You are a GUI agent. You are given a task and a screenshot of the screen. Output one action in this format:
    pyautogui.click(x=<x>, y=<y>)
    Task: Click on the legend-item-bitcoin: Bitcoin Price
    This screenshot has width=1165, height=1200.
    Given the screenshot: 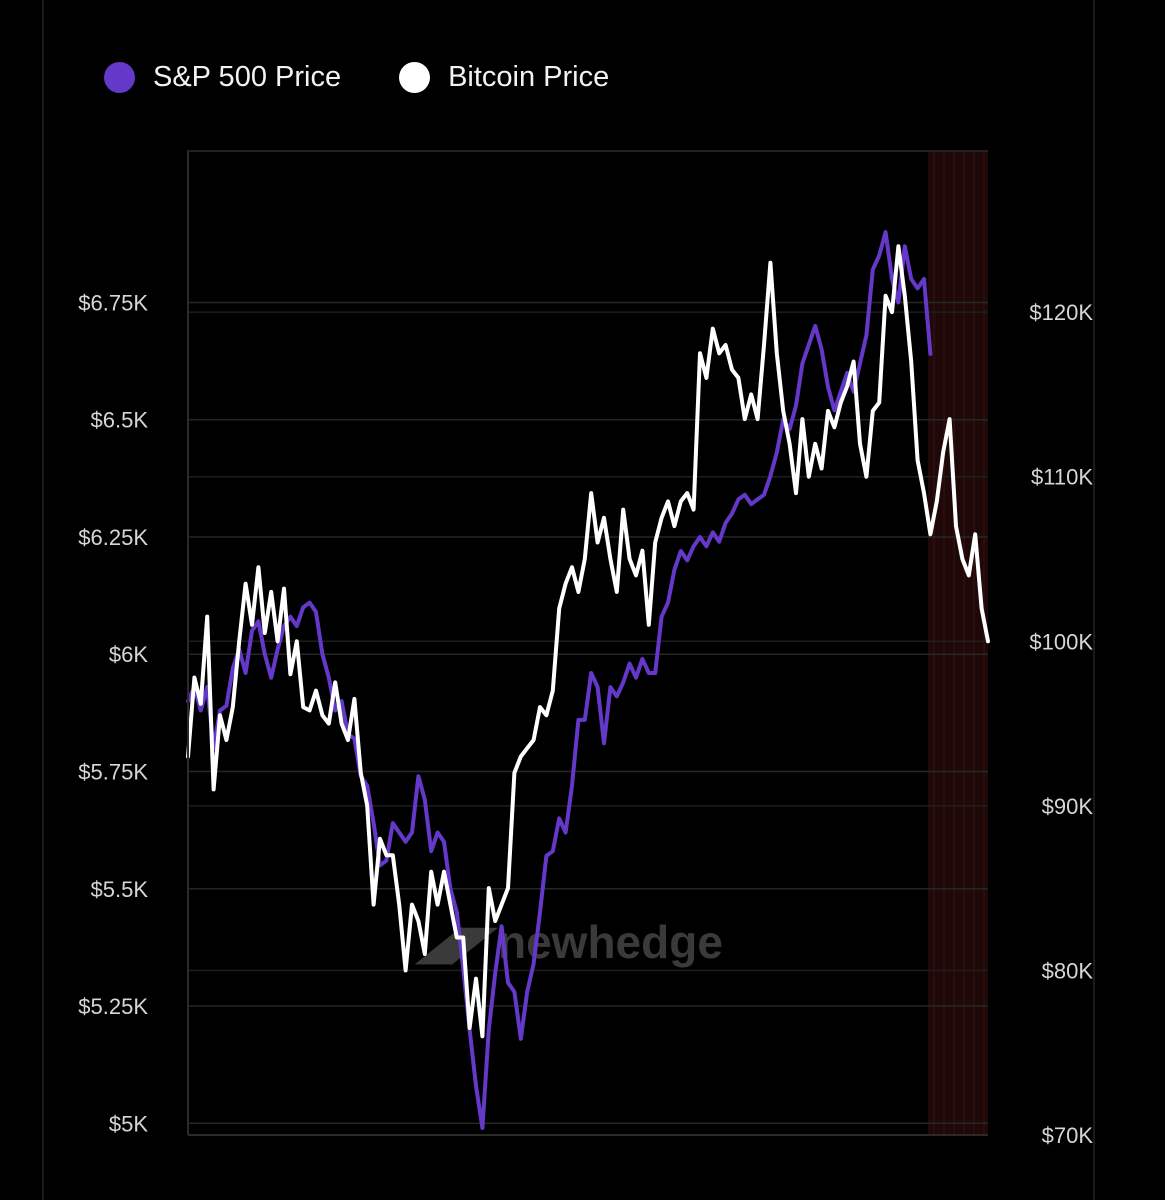 What is the action you would take?
    pyautogui.click(x=504, y=77)
    